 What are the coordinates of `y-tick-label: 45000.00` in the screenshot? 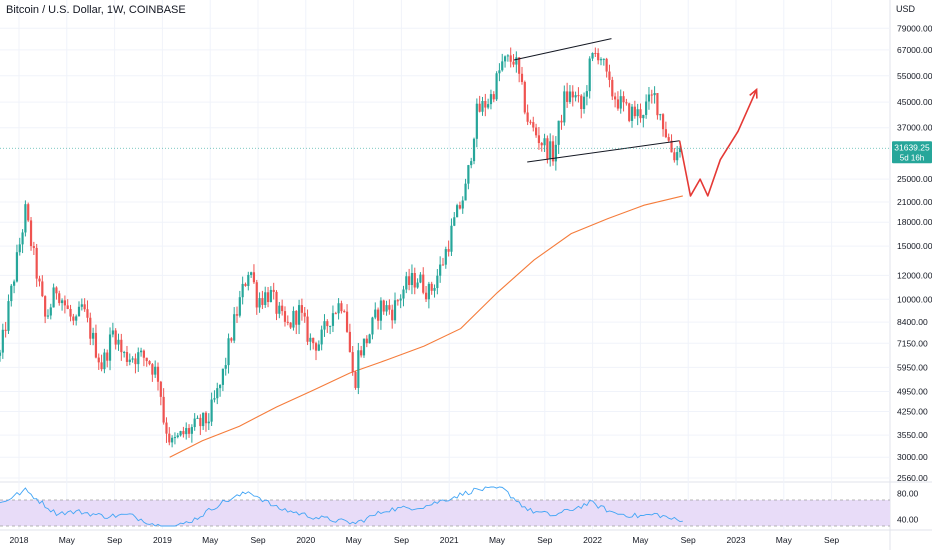 It's located at (914, 102).